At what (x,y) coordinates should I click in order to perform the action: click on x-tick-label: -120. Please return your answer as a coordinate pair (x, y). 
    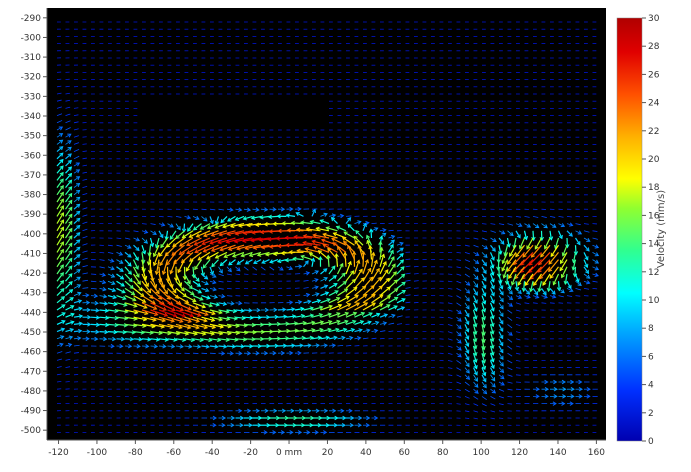
    Looking at the image, I should click on (58, 453).